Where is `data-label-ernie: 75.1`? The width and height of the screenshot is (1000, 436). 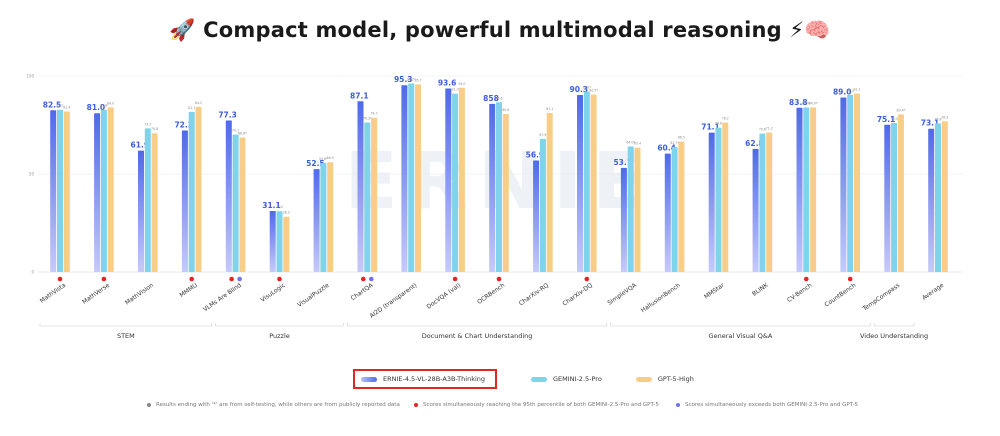
data-label-ernie: 75.1 is located at coordinates (886, 119).